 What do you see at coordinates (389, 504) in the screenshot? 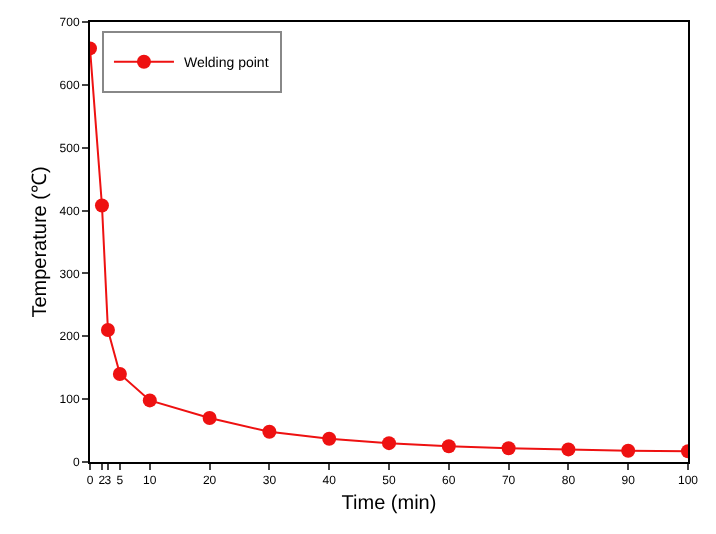
I see `x-axis-title: Time (min)` at bounding box center [389, 504].